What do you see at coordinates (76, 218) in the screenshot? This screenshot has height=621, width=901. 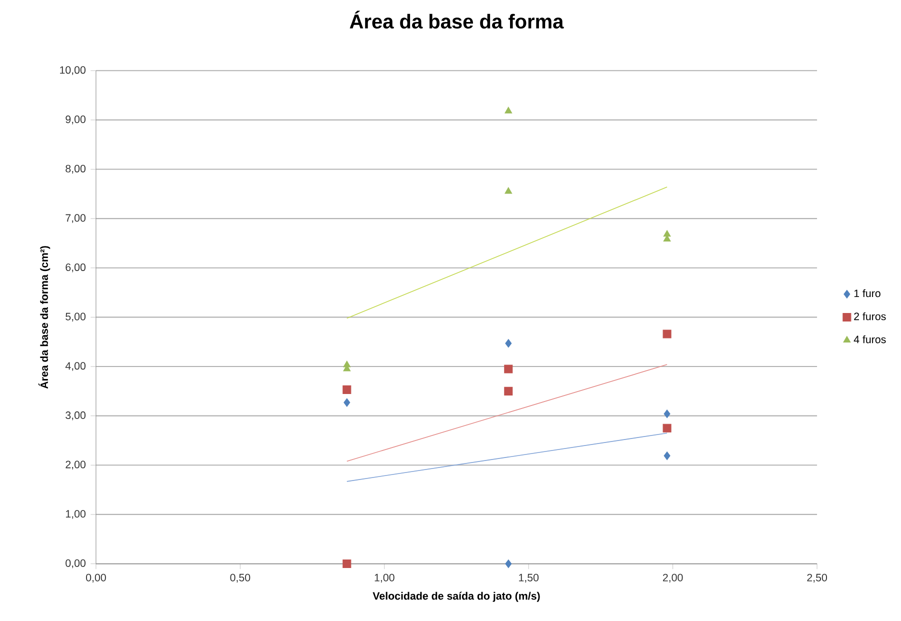 I see `y-tick-label: 7,00` at bounding box center [76, 218].